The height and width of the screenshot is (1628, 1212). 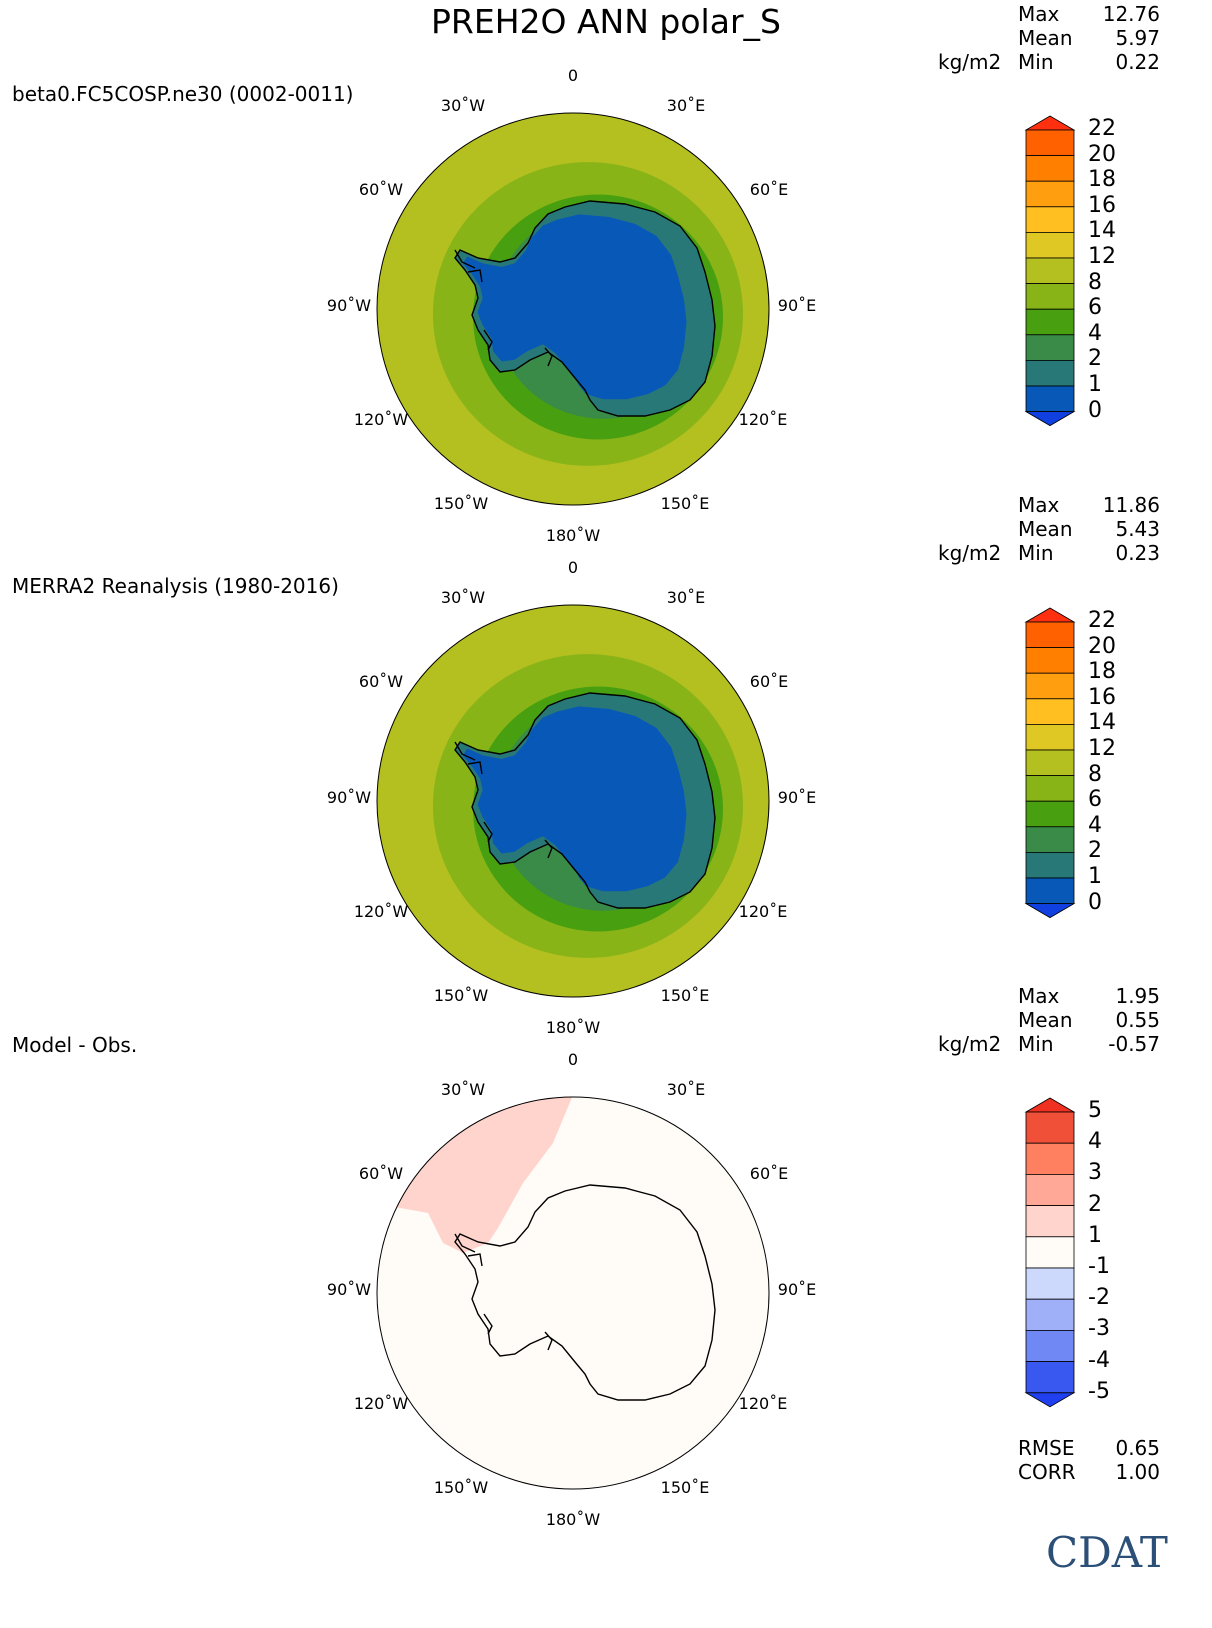 What do you see at coordinates (1099, 1391) in the screenshot?
I see `colorbar-label: -5` at bounding box center [1099, 1391].